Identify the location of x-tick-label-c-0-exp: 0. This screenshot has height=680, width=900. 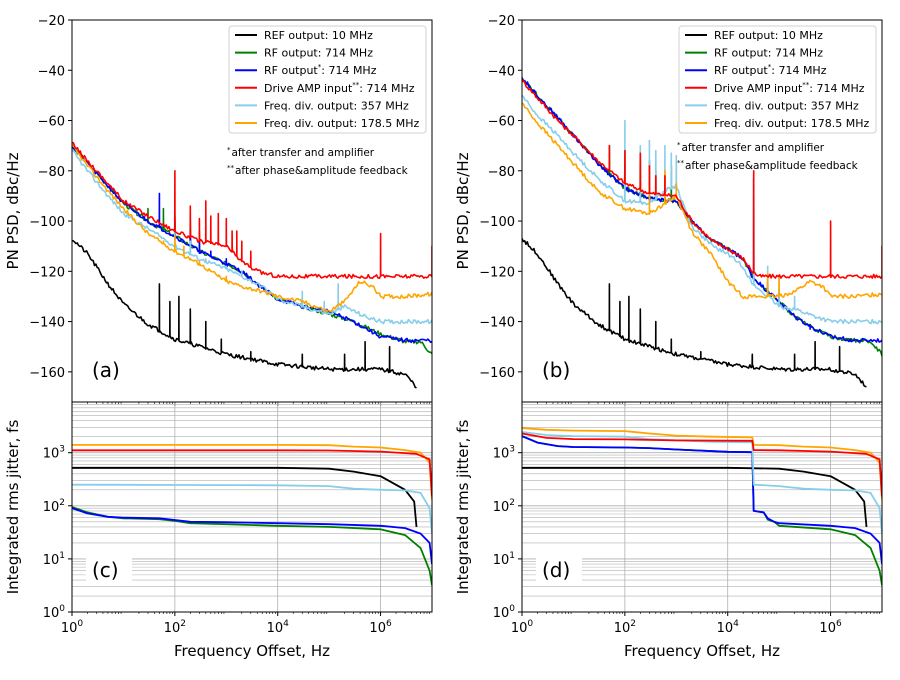
(80, 624).